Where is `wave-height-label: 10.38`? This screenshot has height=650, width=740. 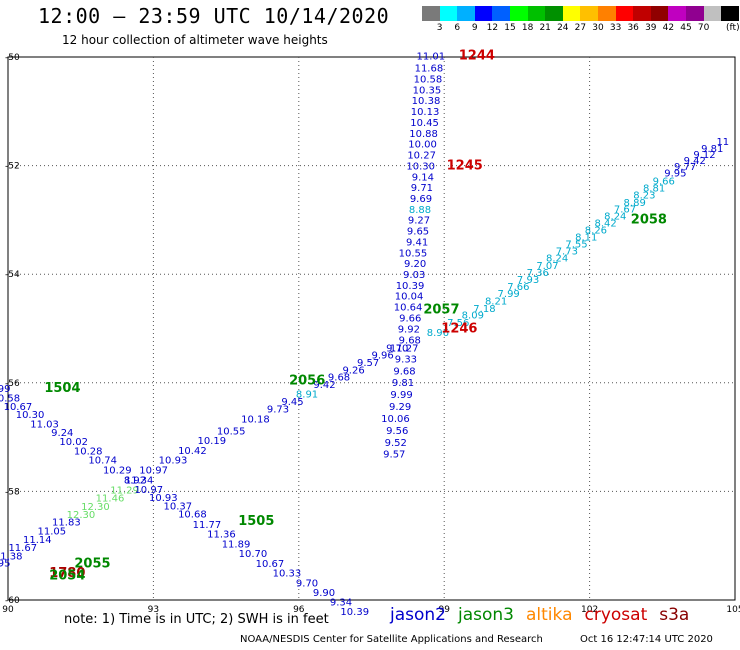
wave-height-label: 10.38 is located at coordinates (426, 101).